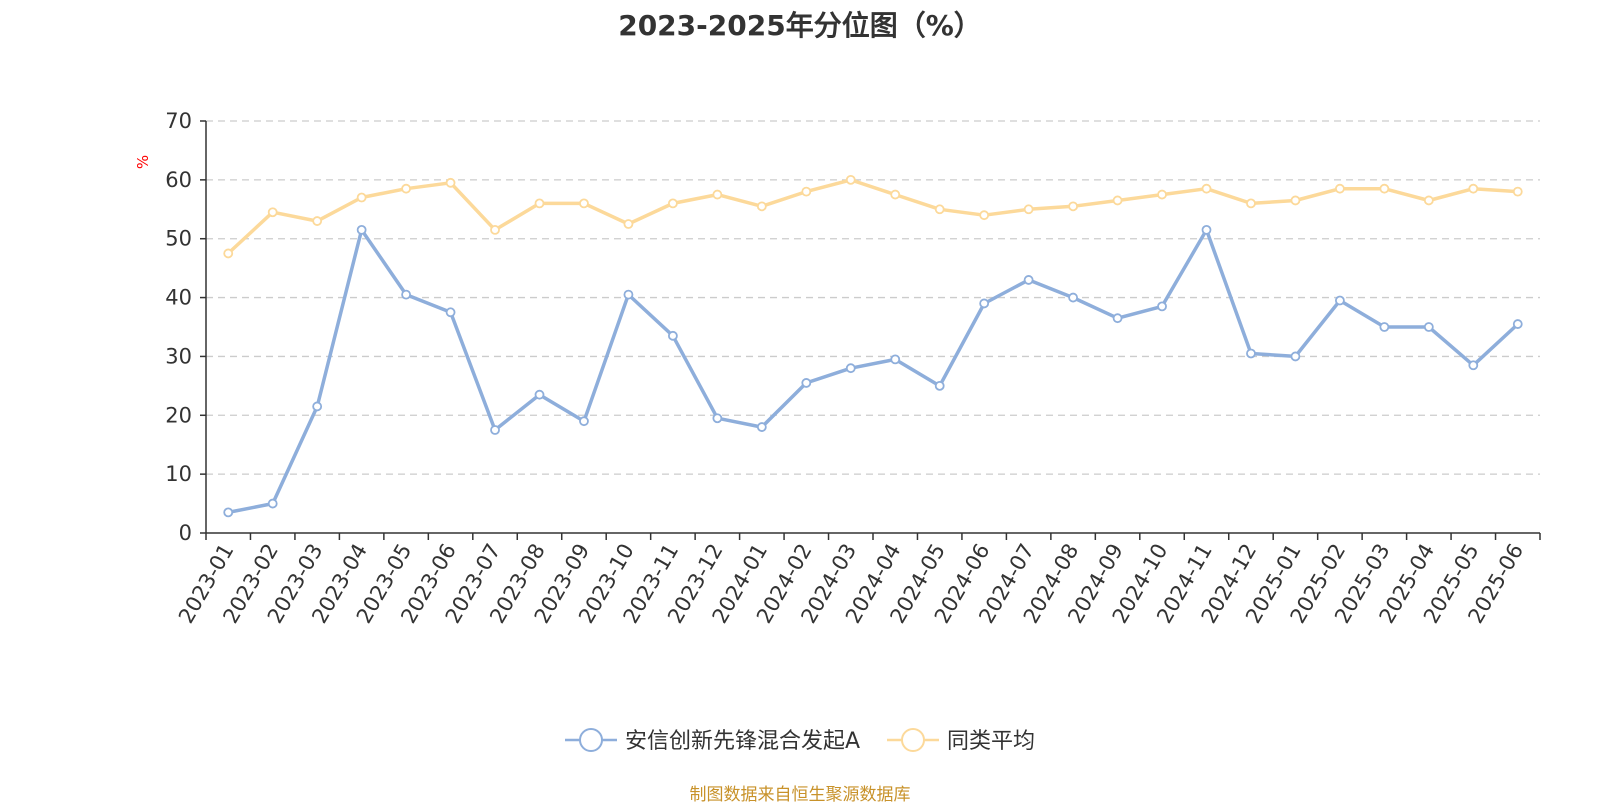  Describe the element at coordinates (178, 239) in the screenshot. I see `y-tick-label: 50` at that location.